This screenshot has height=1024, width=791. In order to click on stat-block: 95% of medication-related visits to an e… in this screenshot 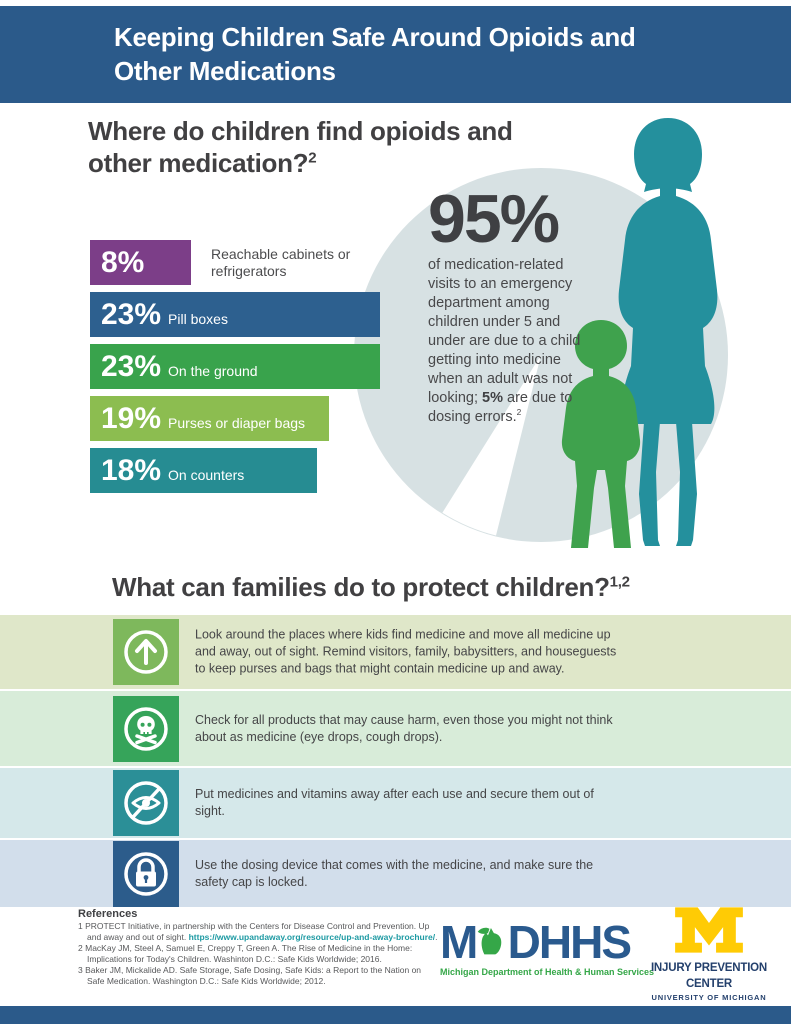, I will do `click(513, 304)`.